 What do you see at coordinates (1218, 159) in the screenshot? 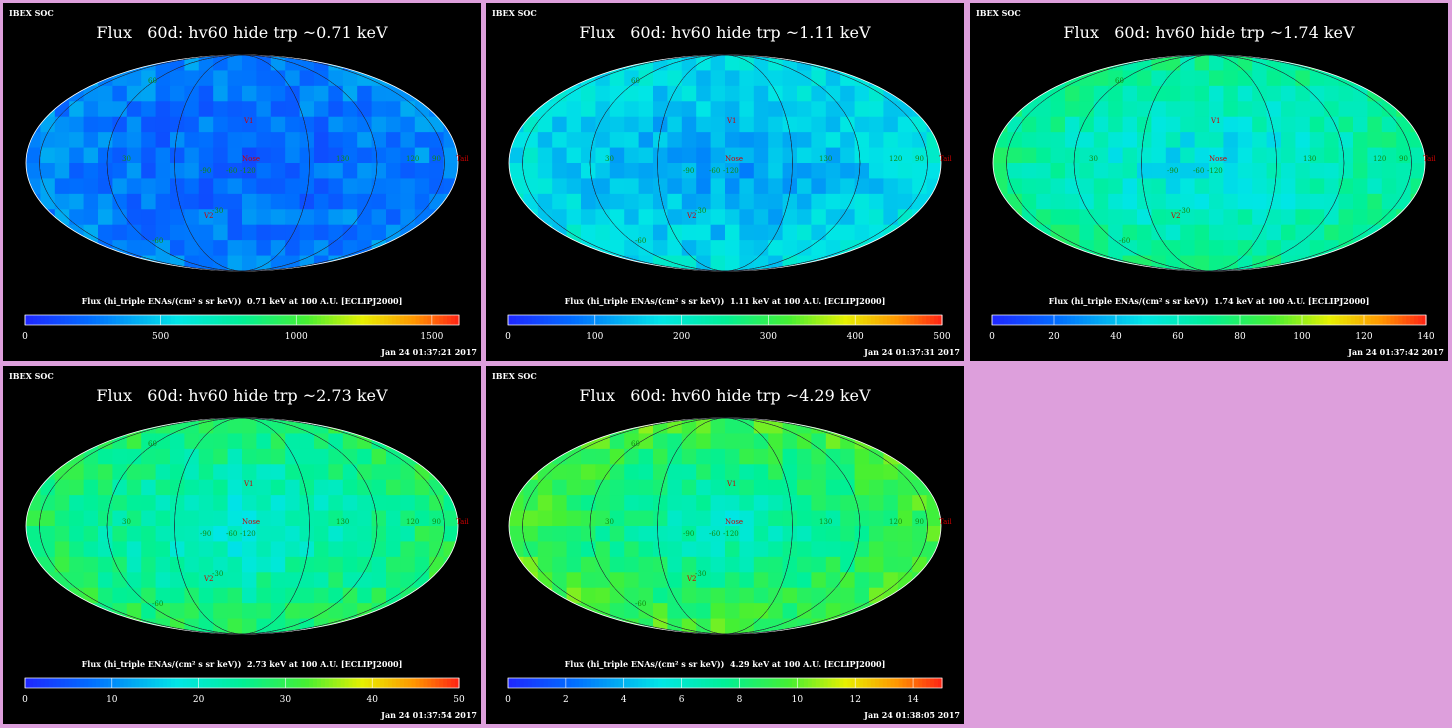
I see `map-label: Nose` at bounding box center [1218, 159].